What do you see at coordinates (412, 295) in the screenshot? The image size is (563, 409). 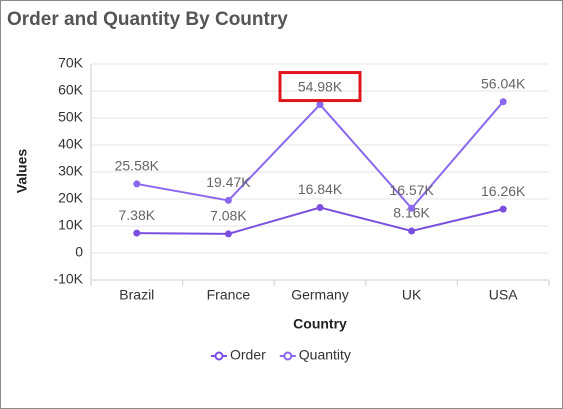 I see `x-tick-label: UK` at bounding box center [412, 295].